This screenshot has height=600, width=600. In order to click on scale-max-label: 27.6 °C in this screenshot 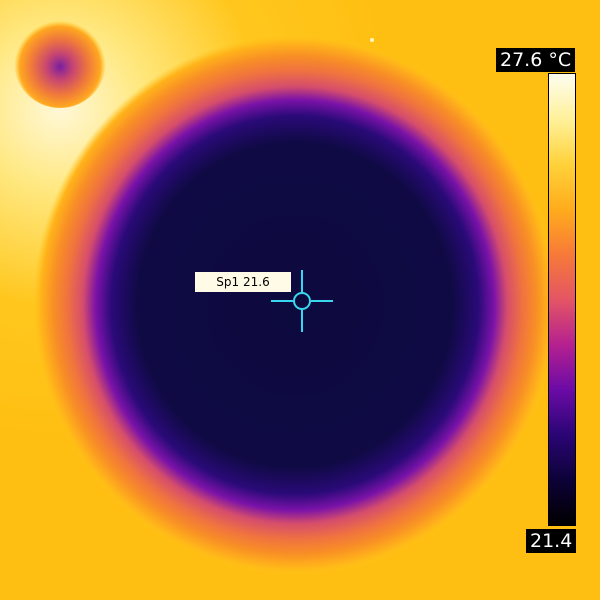, I will do `click(536, 60)`.